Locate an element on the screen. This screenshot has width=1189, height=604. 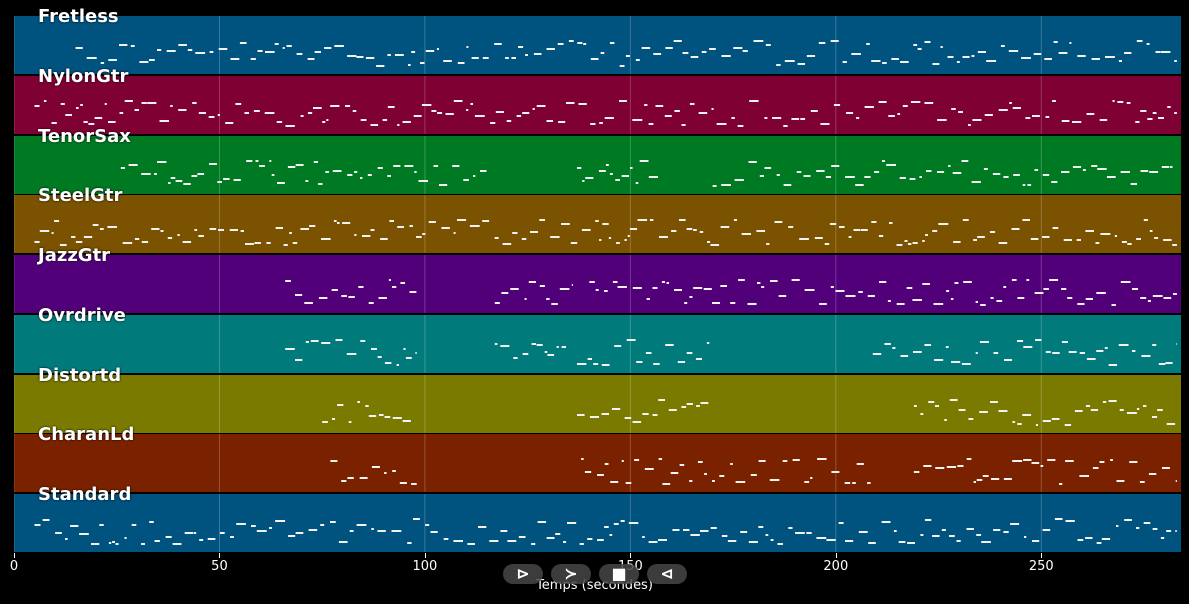
back-button: ⊲ is located at coordinates (667, 574).